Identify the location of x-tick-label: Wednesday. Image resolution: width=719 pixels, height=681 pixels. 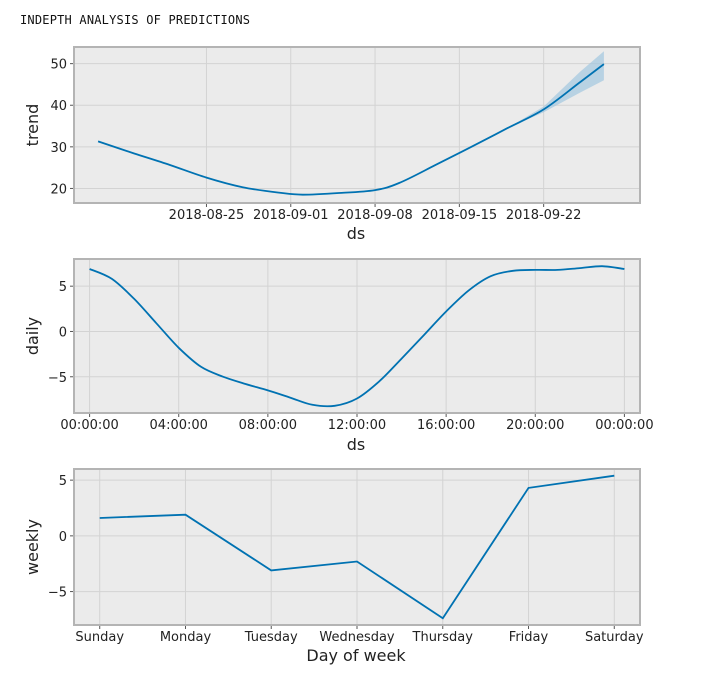
(357, 637).